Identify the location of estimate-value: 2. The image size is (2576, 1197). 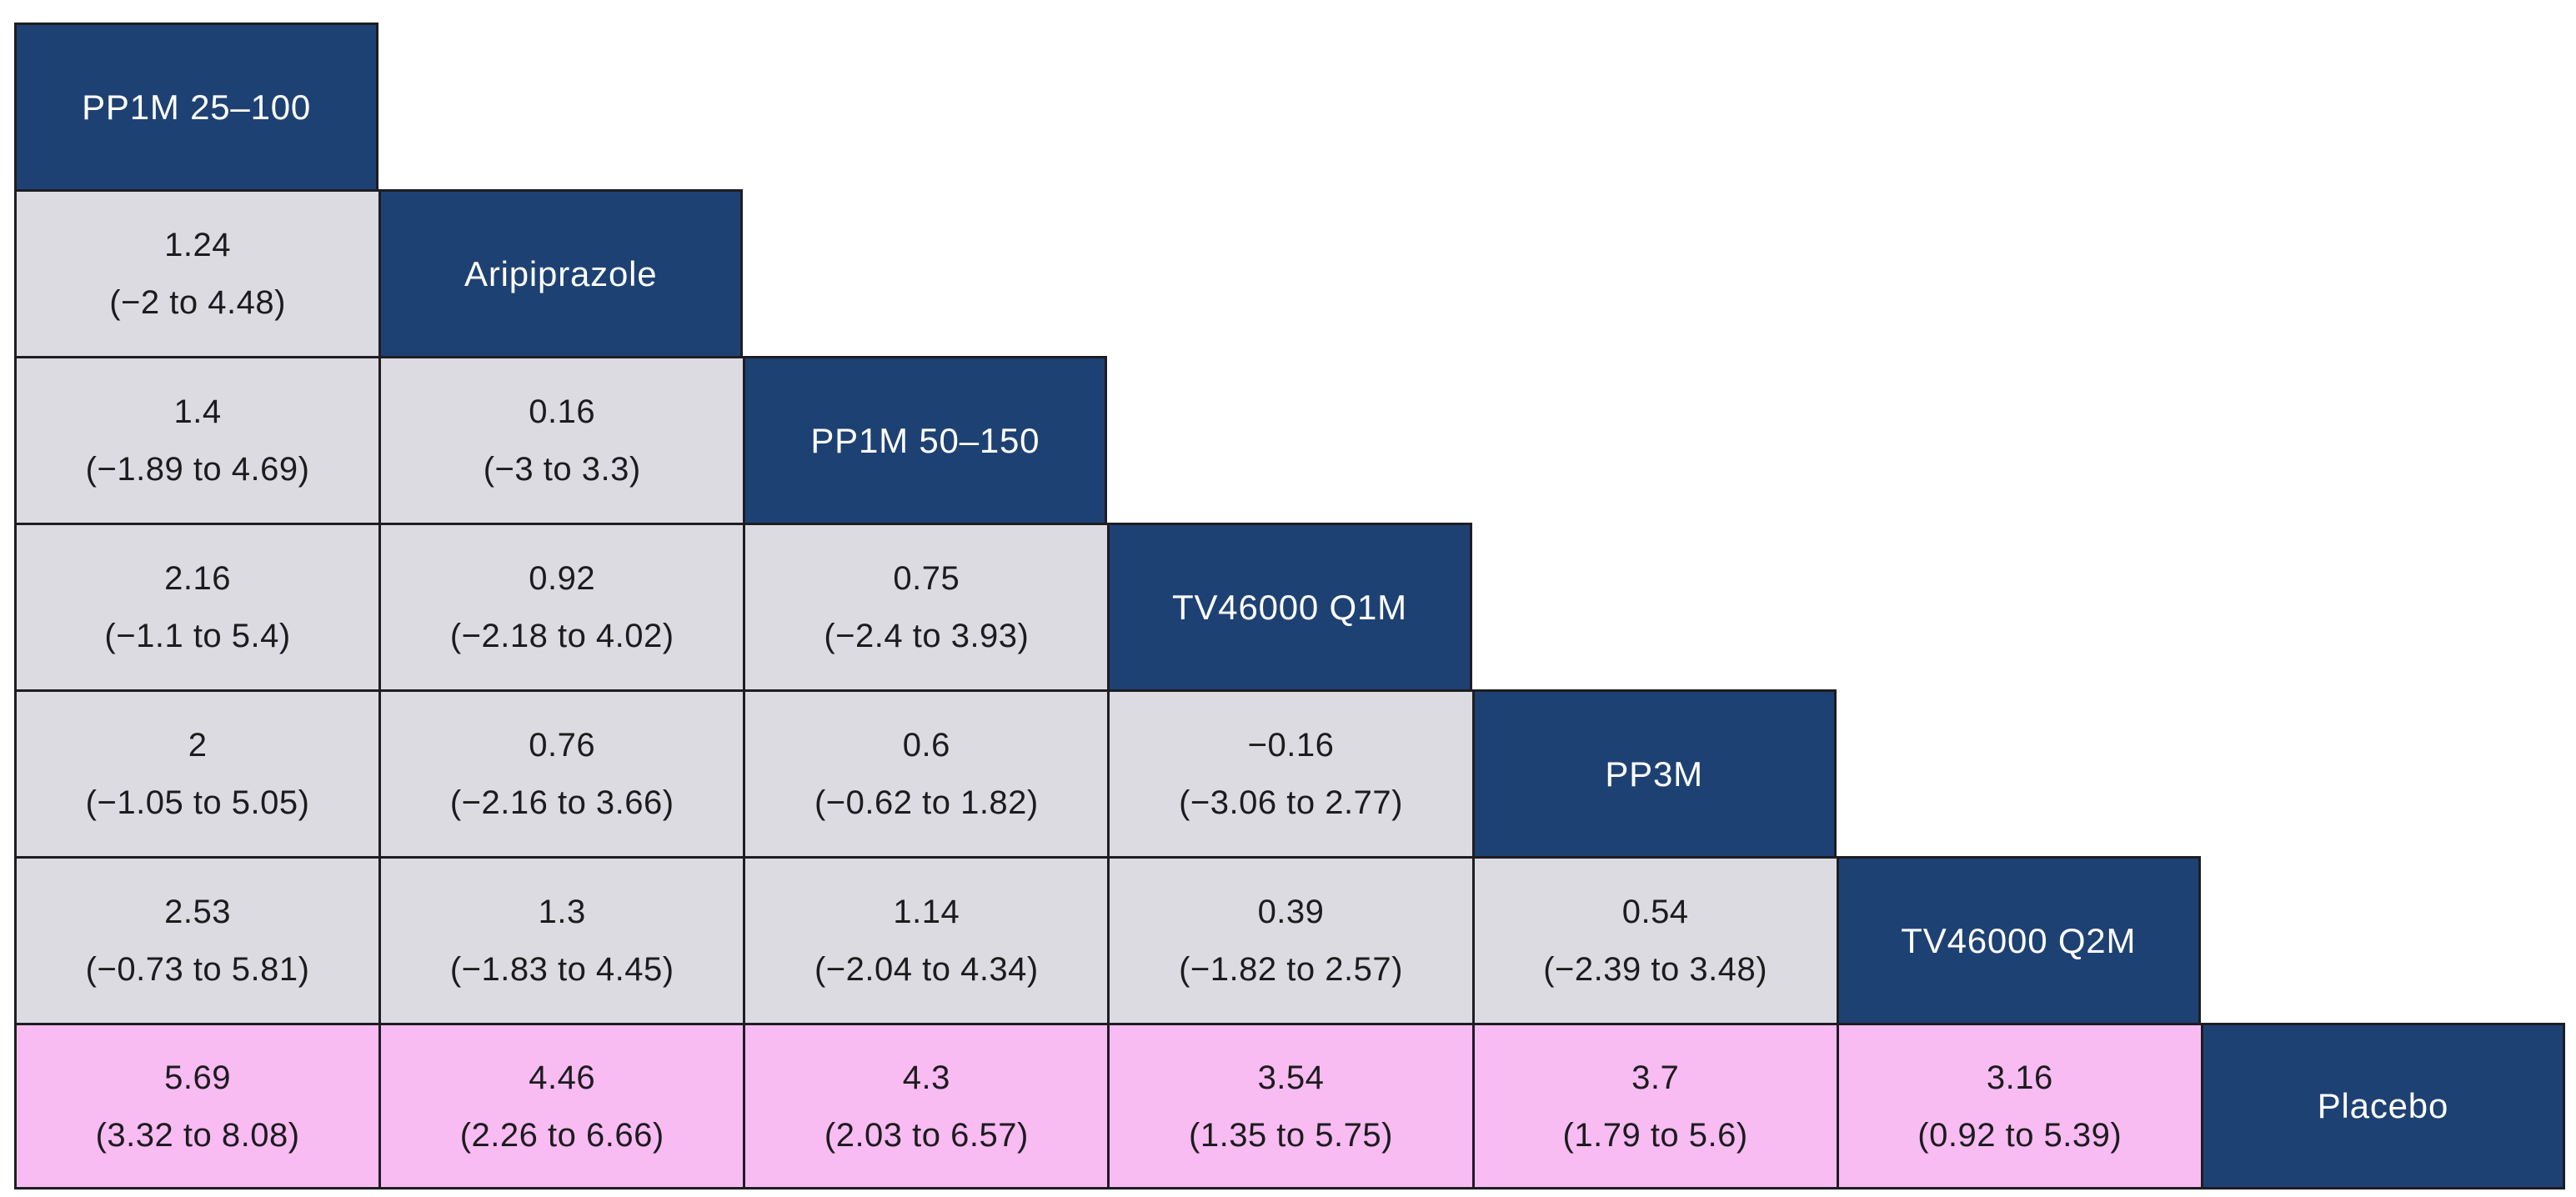
(198, 745).